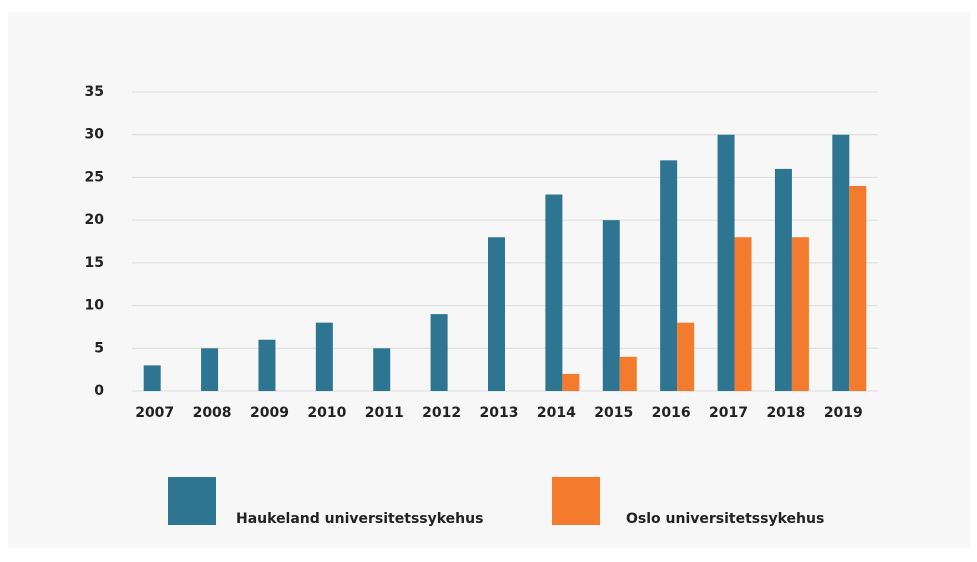  What do you see at coordinates (94, 177) in the screenshot?
I see `y-tick-label: 25` at bounding box center [94, 177].